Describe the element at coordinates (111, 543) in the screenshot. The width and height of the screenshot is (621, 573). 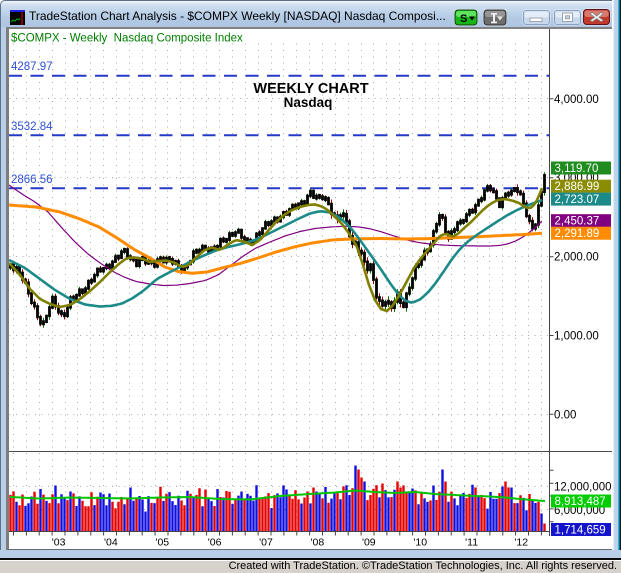
I see `svg-text: '04` at that location.